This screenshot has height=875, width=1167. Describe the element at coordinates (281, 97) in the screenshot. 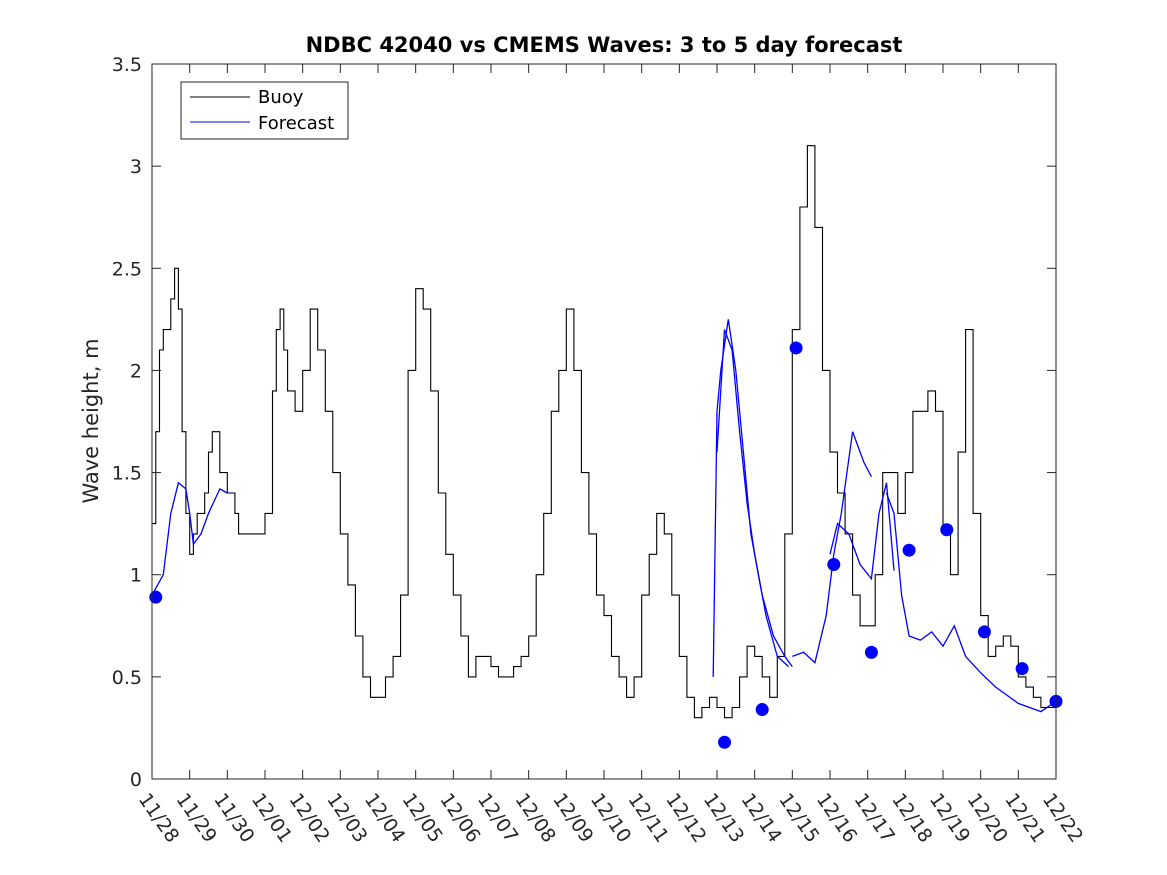

I see `legend-buoy-label: Buoy` at that location.